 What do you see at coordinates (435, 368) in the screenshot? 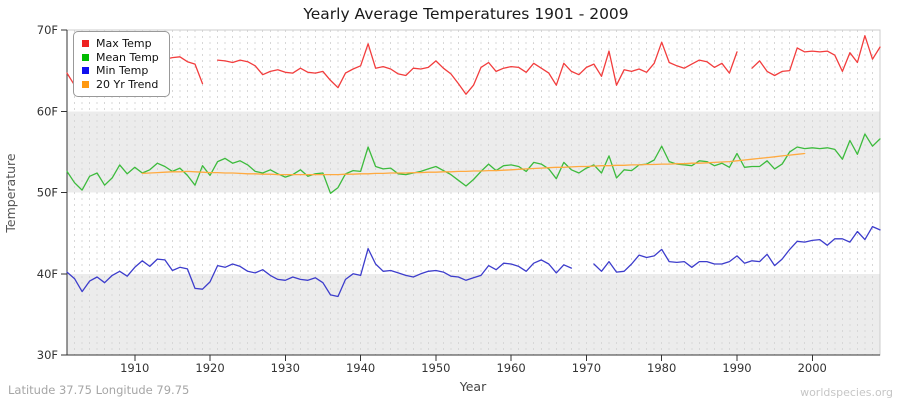
I see `x-tick-label: 1950` at bounding box center [435, 368].